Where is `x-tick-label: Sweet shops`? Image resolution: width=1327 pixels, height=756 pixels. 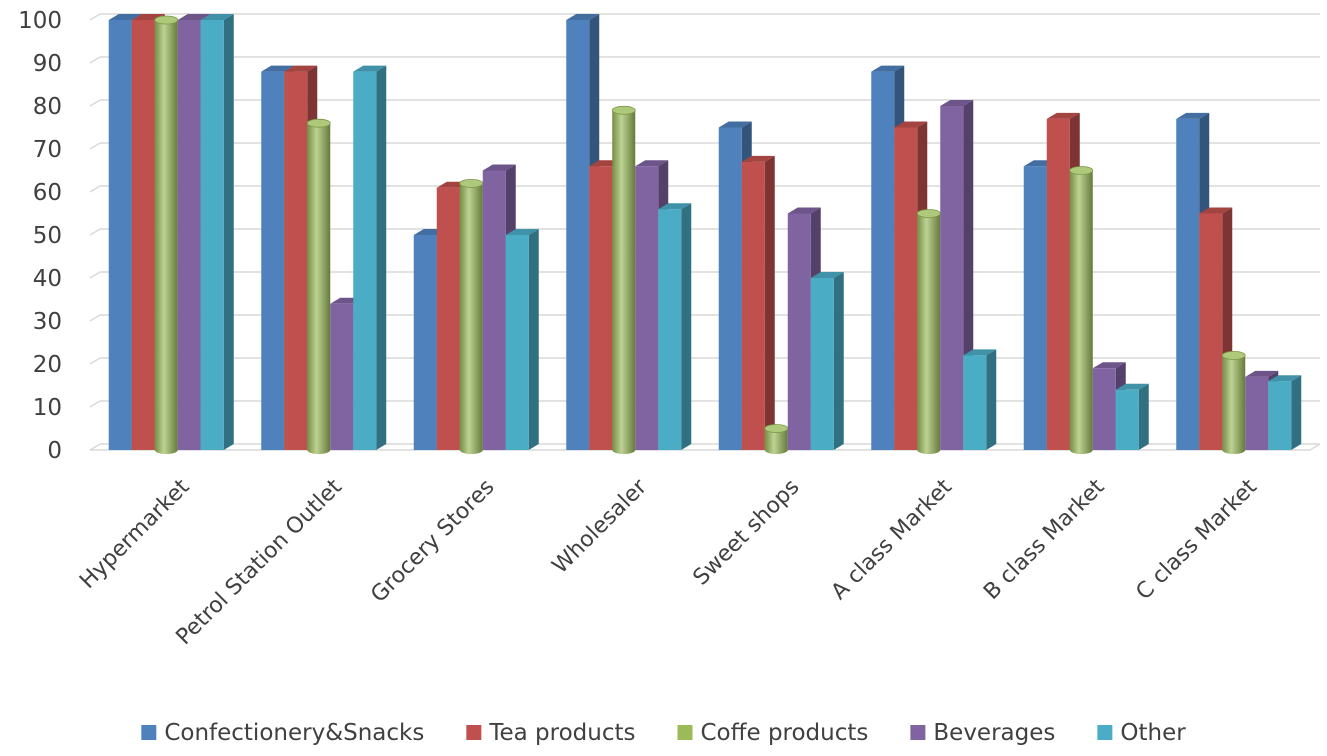 x-tick-label: Sweet shops is located at coordinates (747, 533).